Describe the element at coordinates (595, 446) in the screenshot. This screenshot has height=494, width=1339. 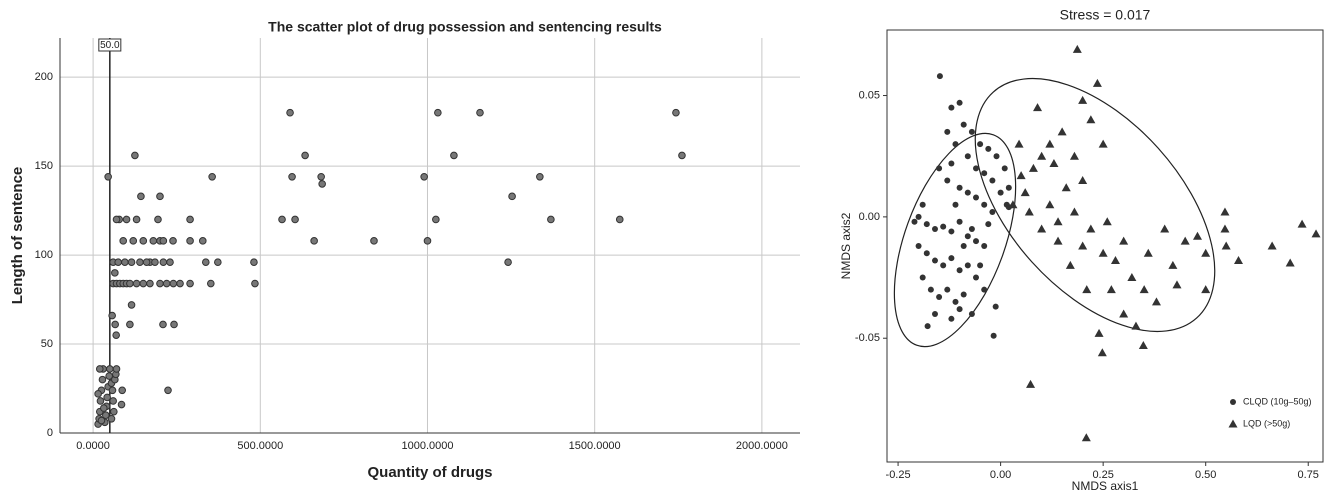
I see `x-tick-label: 1500.0000` at that location.